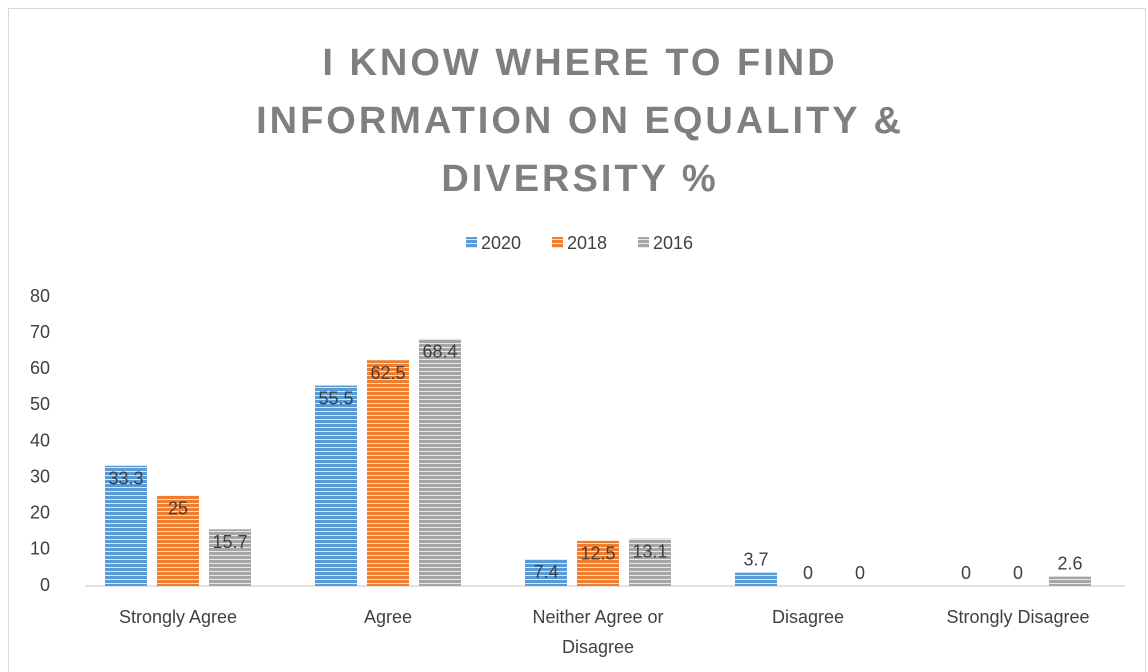 Image resolution: width=1148 pixels, height=672 pixels. What do you see at coordinates (597, 554) in the screenshot?
I see `data-label: 12.5` at bounding box center [597, 554].